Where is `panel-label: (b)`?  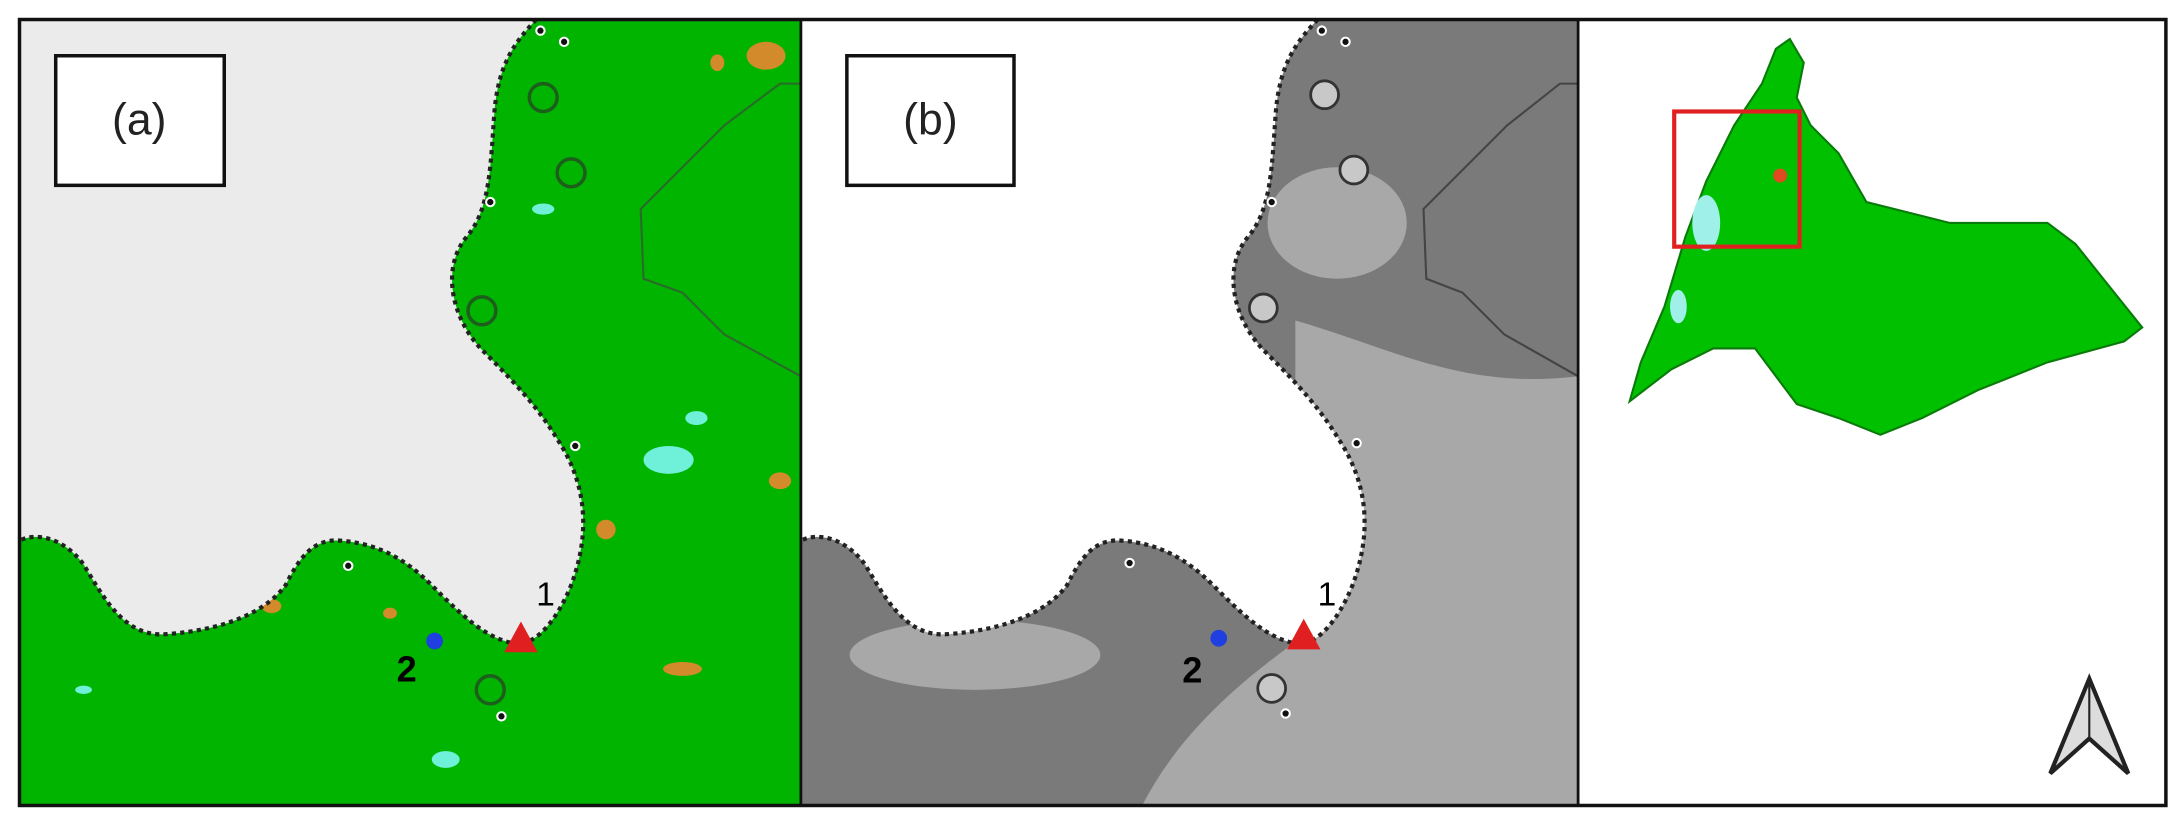 panel-label: (b) is located at coordinates (930, 119).